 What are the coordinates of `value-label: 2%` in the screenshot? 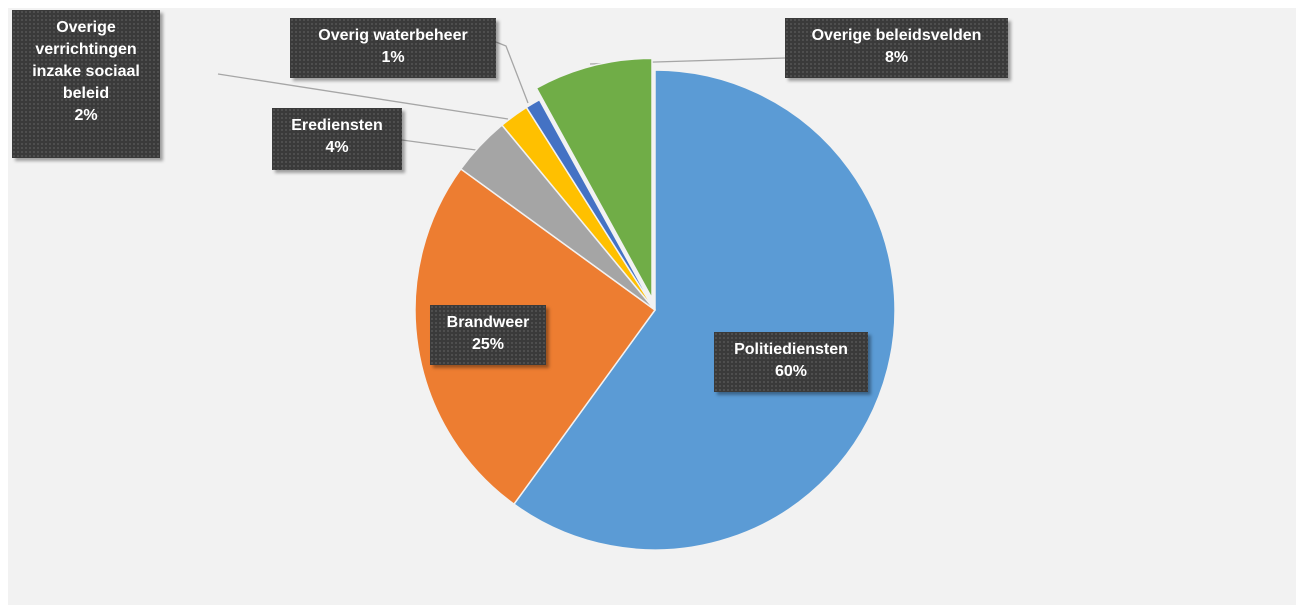 It's located at (86, 115).